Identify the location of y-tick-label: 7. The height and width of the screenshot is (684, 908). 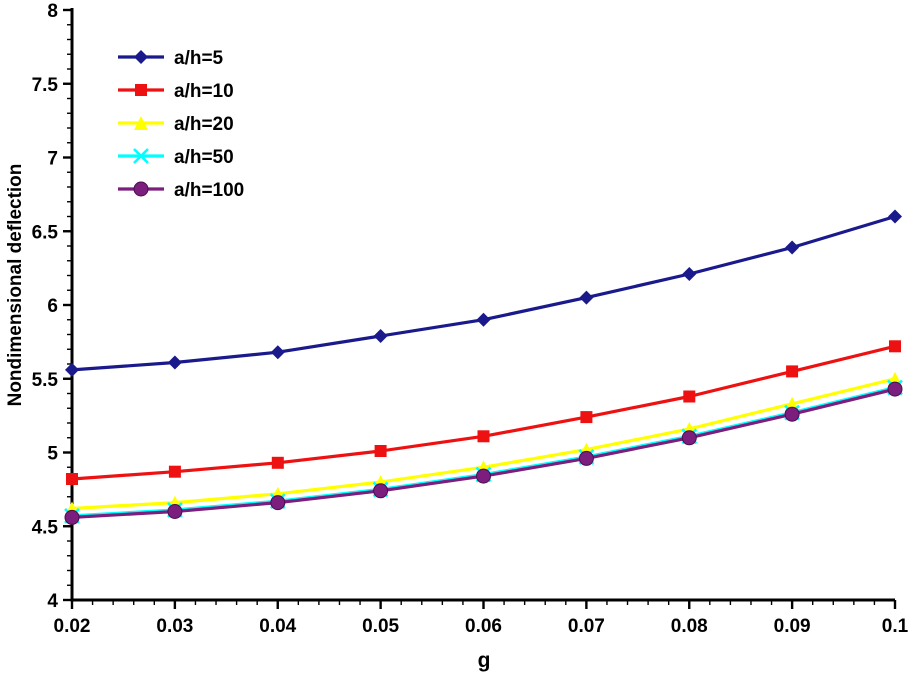
(52, 159).